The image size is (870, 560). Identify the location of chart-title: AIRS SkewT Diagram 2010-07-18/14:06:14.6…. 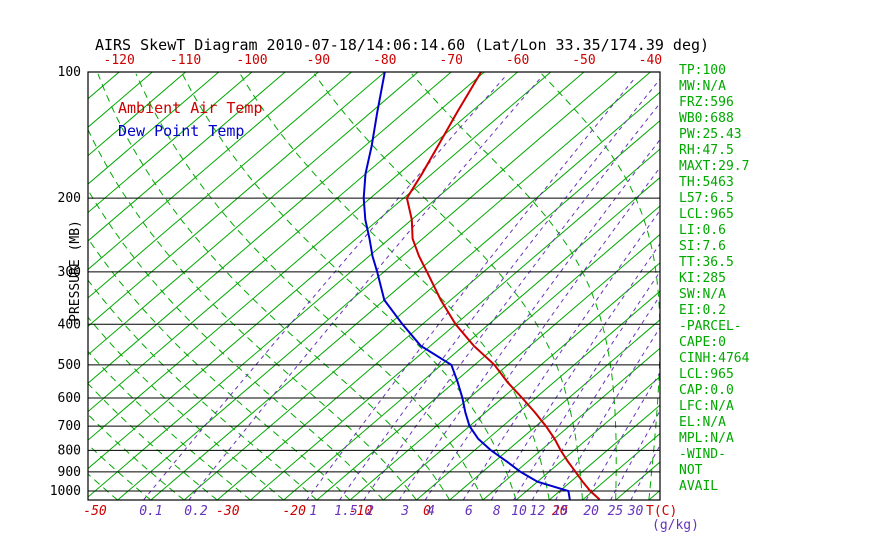
(402, 45).